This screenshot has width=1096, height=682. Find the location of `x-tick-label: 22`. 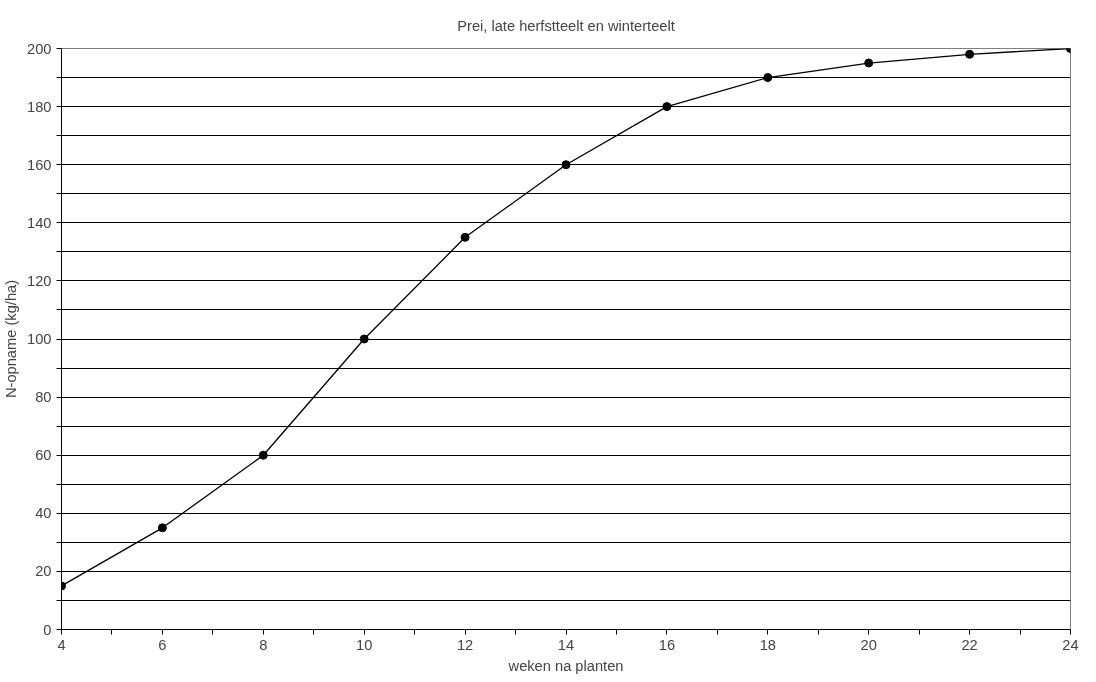

x-tick-label: 22 is located at coordinates (969, 644).